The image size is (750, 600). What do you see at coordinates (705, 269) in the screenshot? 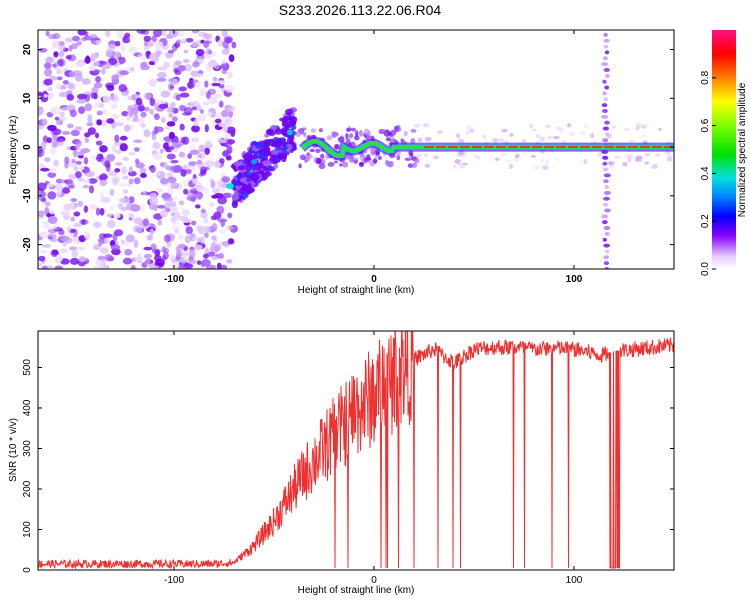
I see `colorbar-tick-label: 0.0` at bounding box center [705, 269].